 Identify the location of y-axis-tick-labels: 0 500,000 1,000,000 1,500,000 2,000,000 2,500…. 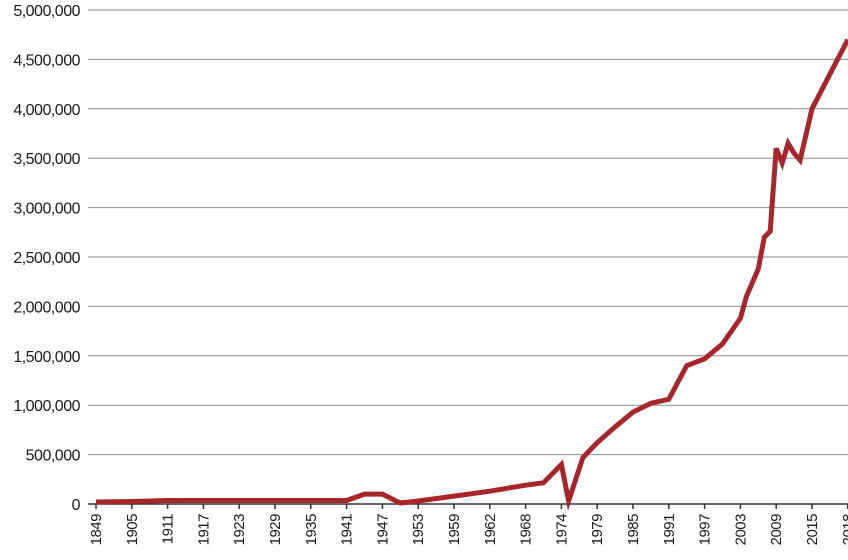
(47, 258).